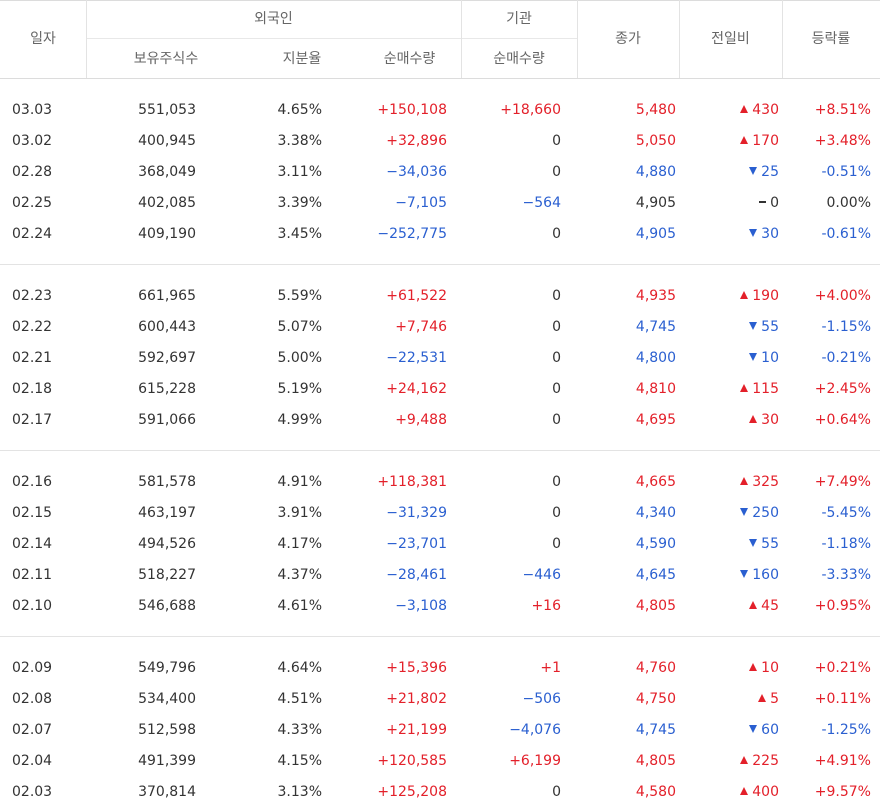 The image size is (880, 812). Describe the element at coordinates (729, 110) in the screenshot. I see `change-cell: 430` at that location.